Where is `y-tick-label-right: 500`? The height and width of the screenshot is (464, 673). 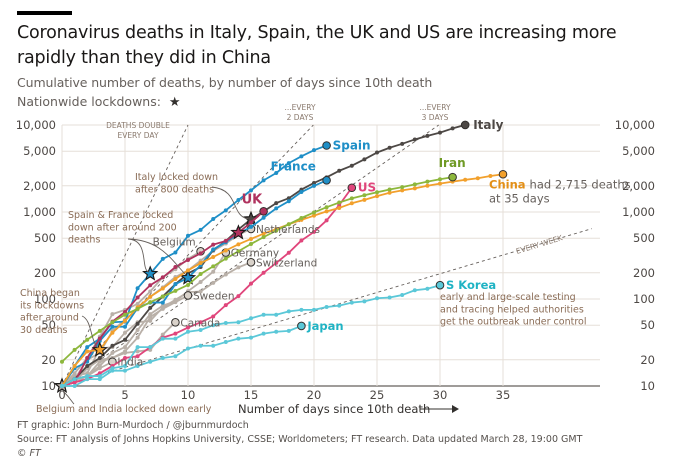
y-tick-label-right: 500 is located at coordinates (644, 238).